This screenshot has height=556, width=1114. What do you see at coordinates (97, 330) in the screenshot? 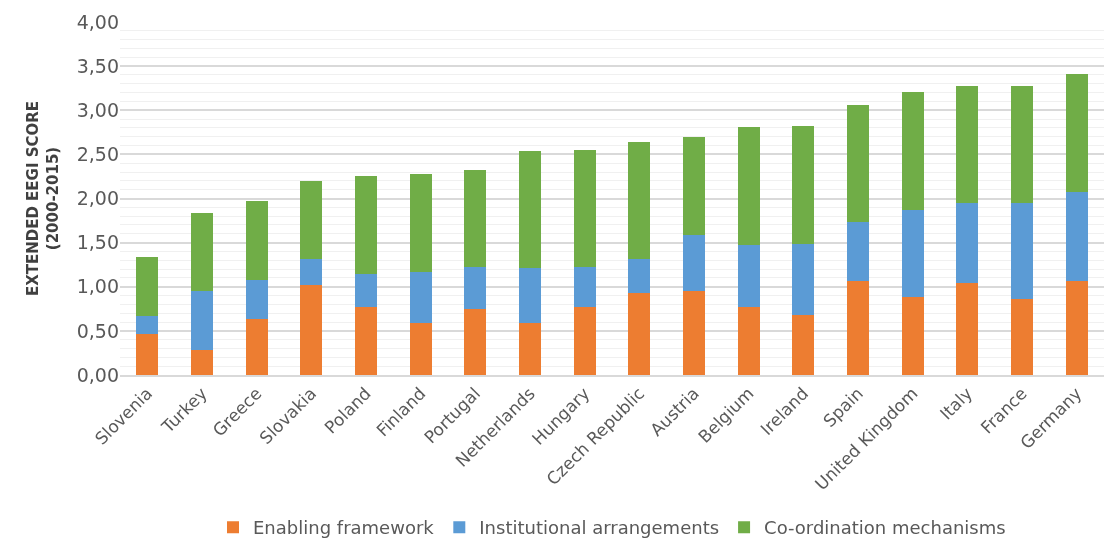
I see `y-tick-label: 0,50` at bounding box center [97, 330].